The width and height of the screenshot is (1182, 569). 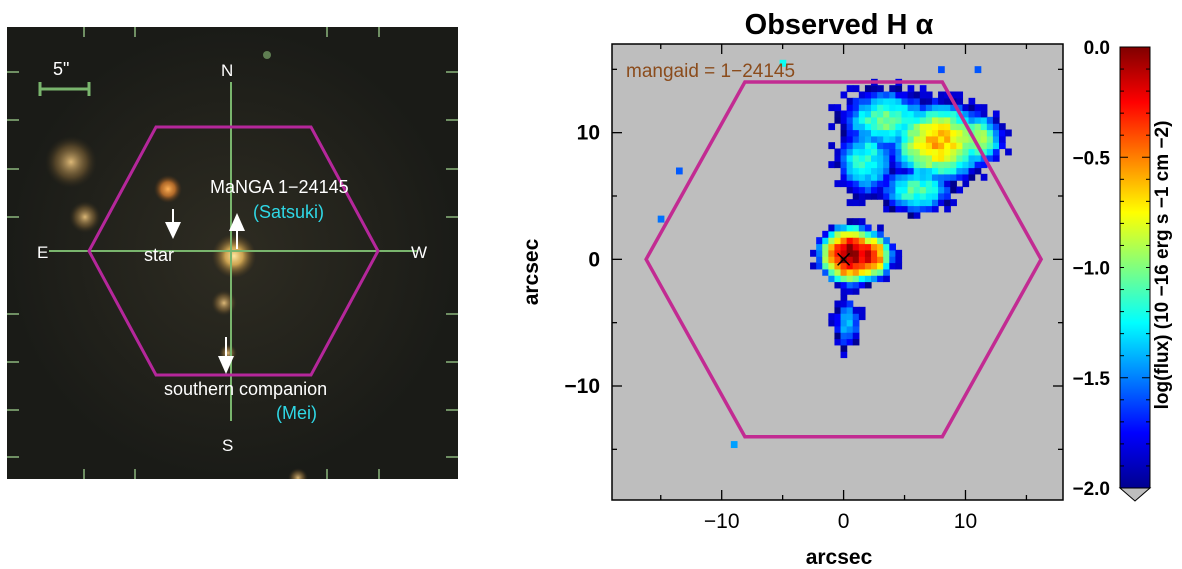 I want to click on colorbar-tick-label: −0.5, so click(x=1091, y=158).